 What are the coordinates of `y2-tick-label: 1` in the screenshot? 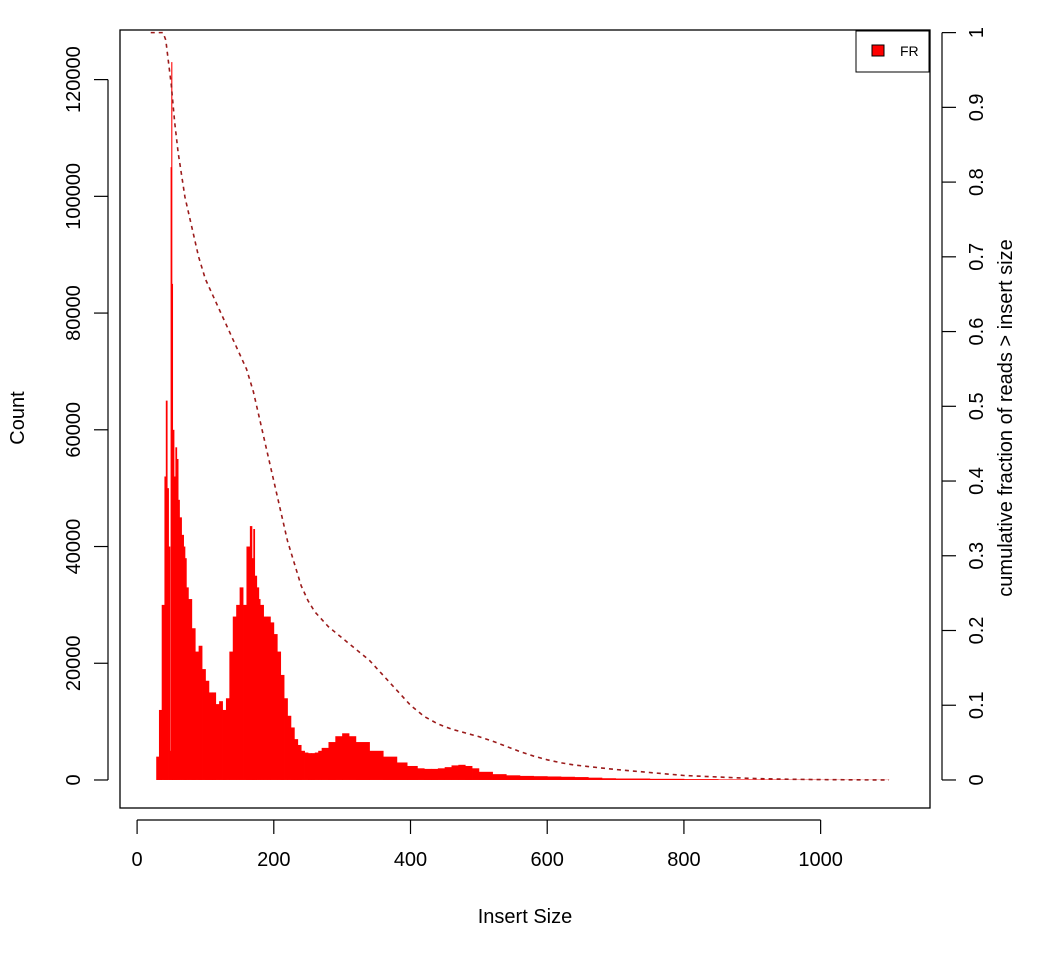 It's located at (977, 32).